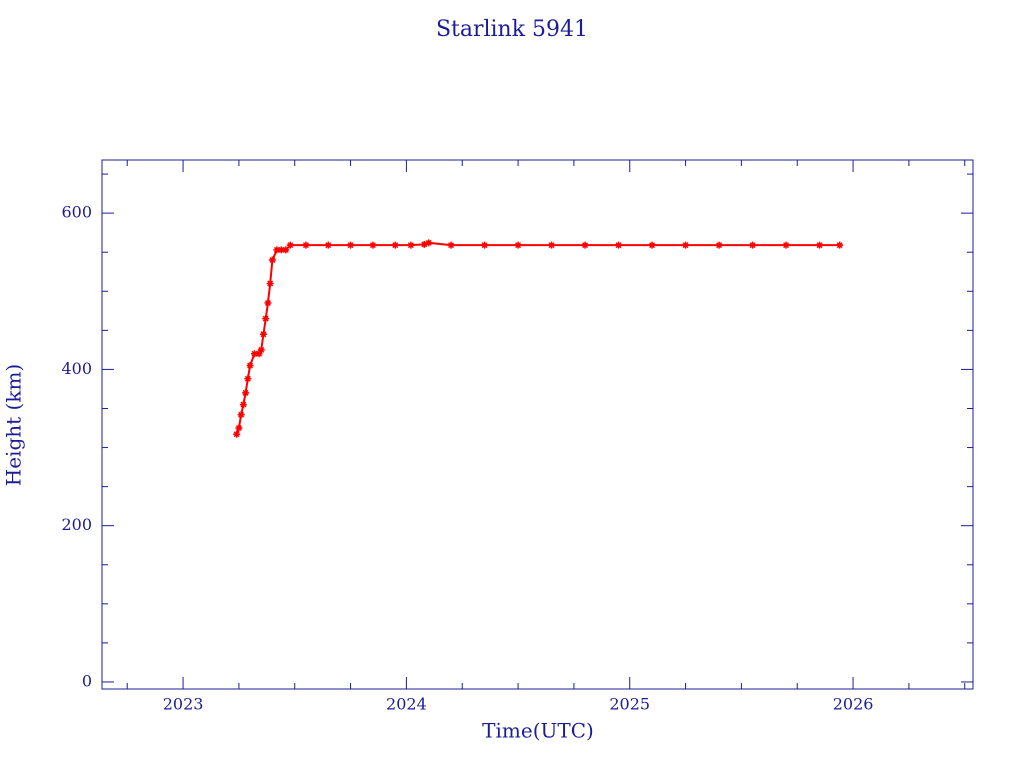 This screenshot has height=768, width=1024. Describe the element at coordinates (76, 524) in the screenshot. I see `y-tick-label: 200` at that location.